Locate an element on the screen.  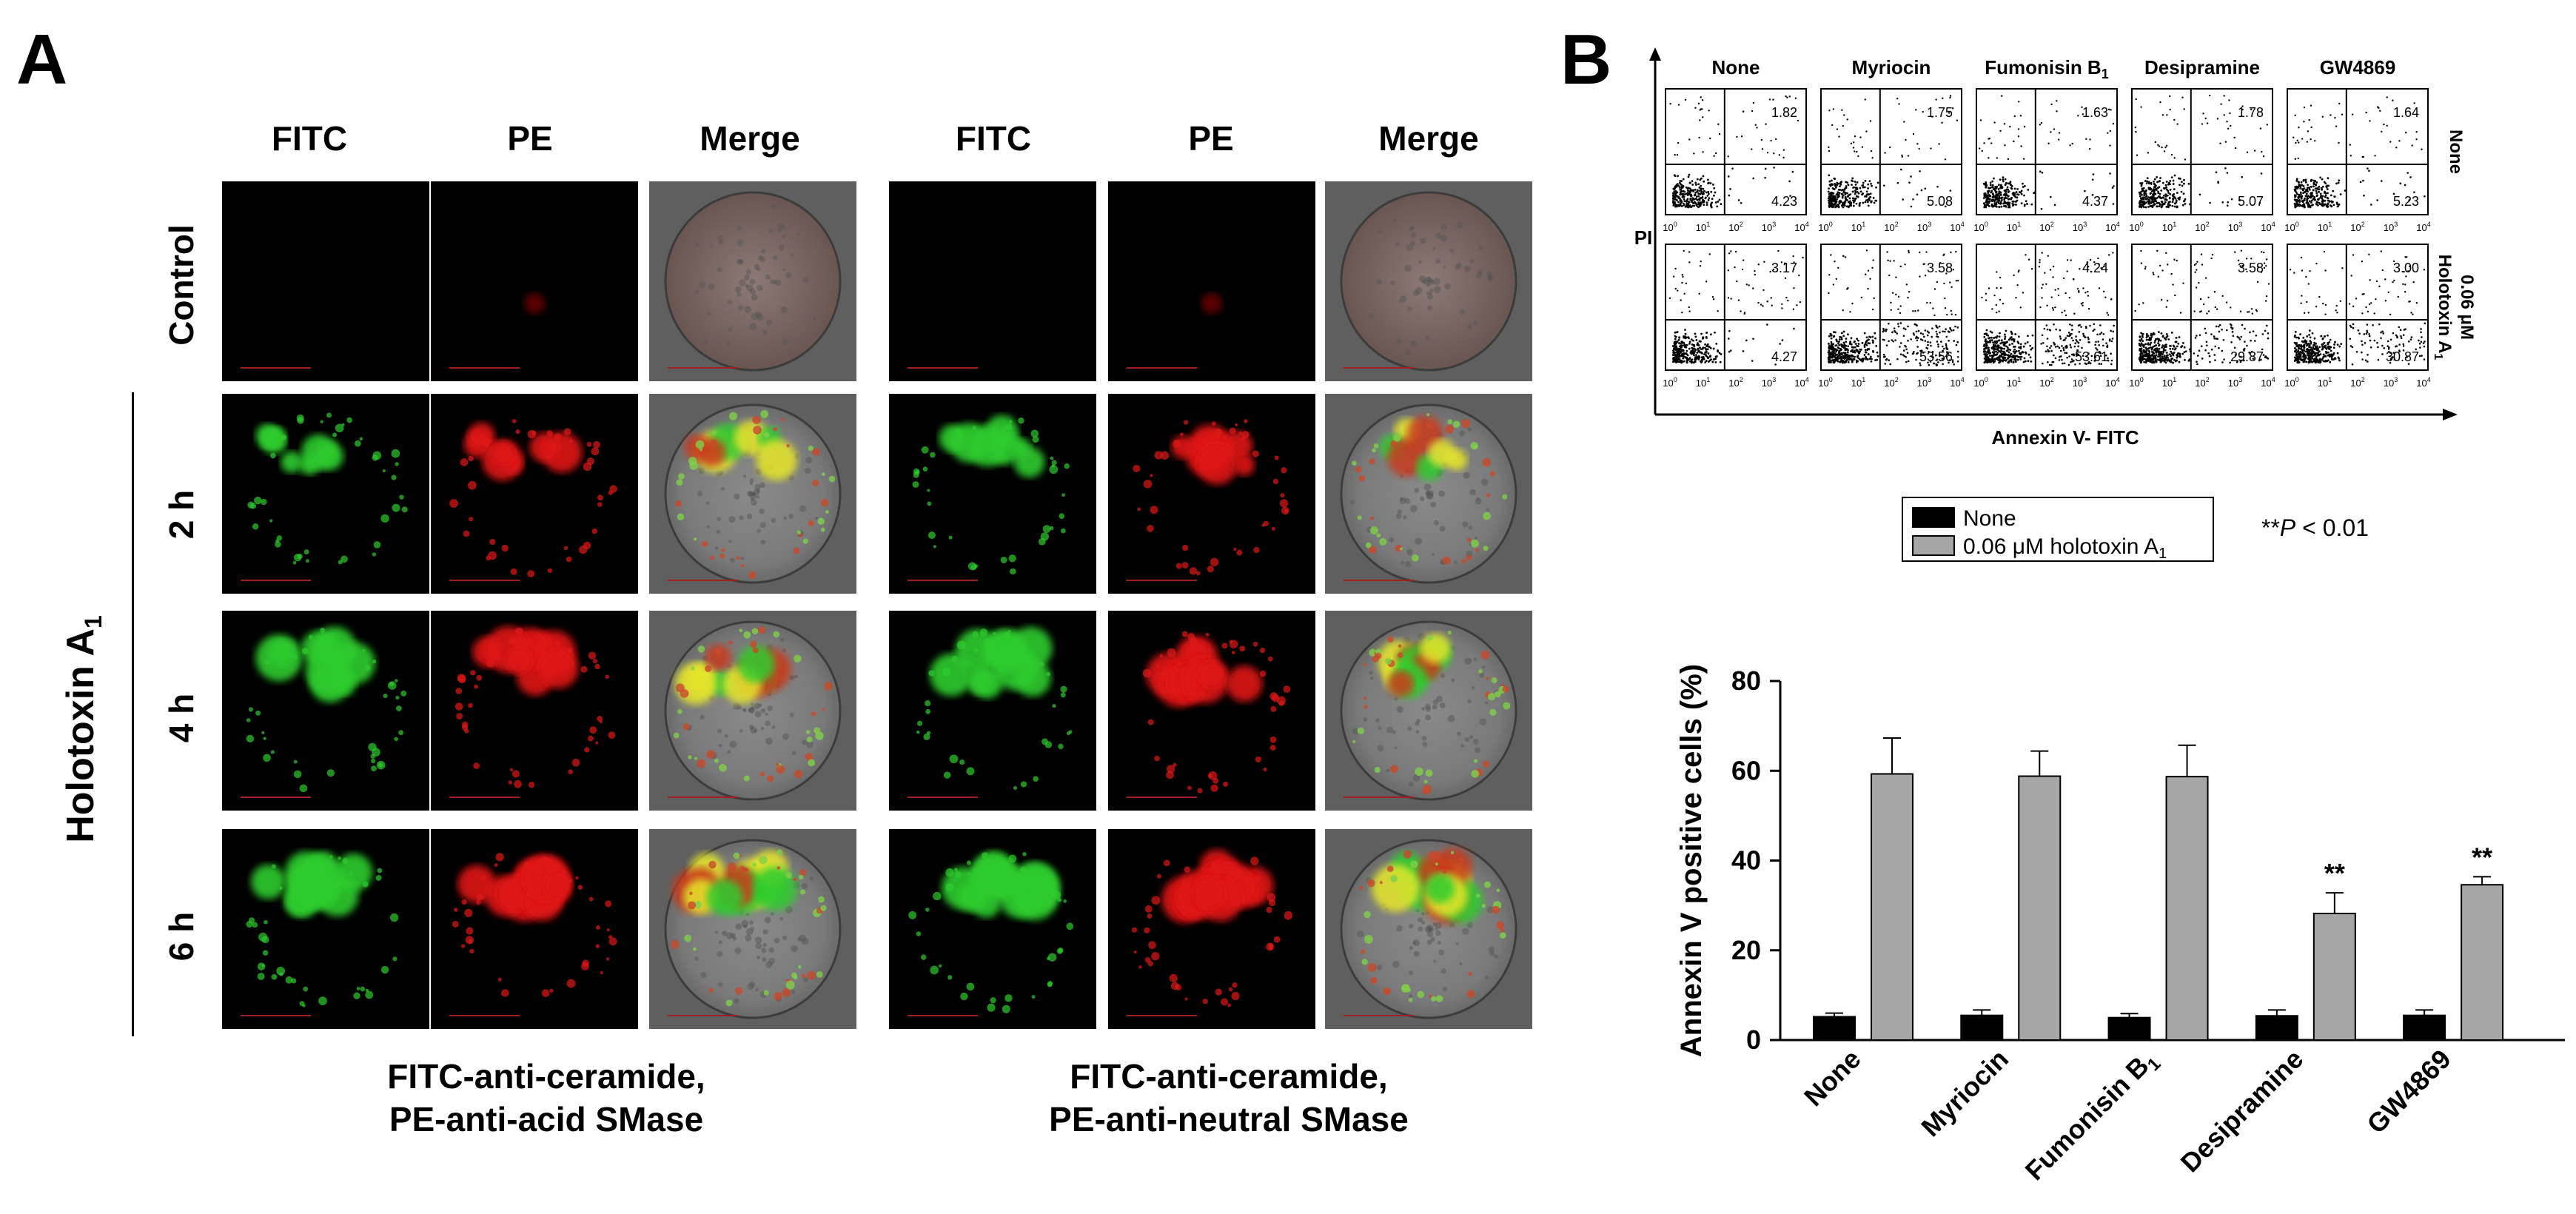
superscript: 0 is located at coordinates (1831, 379).